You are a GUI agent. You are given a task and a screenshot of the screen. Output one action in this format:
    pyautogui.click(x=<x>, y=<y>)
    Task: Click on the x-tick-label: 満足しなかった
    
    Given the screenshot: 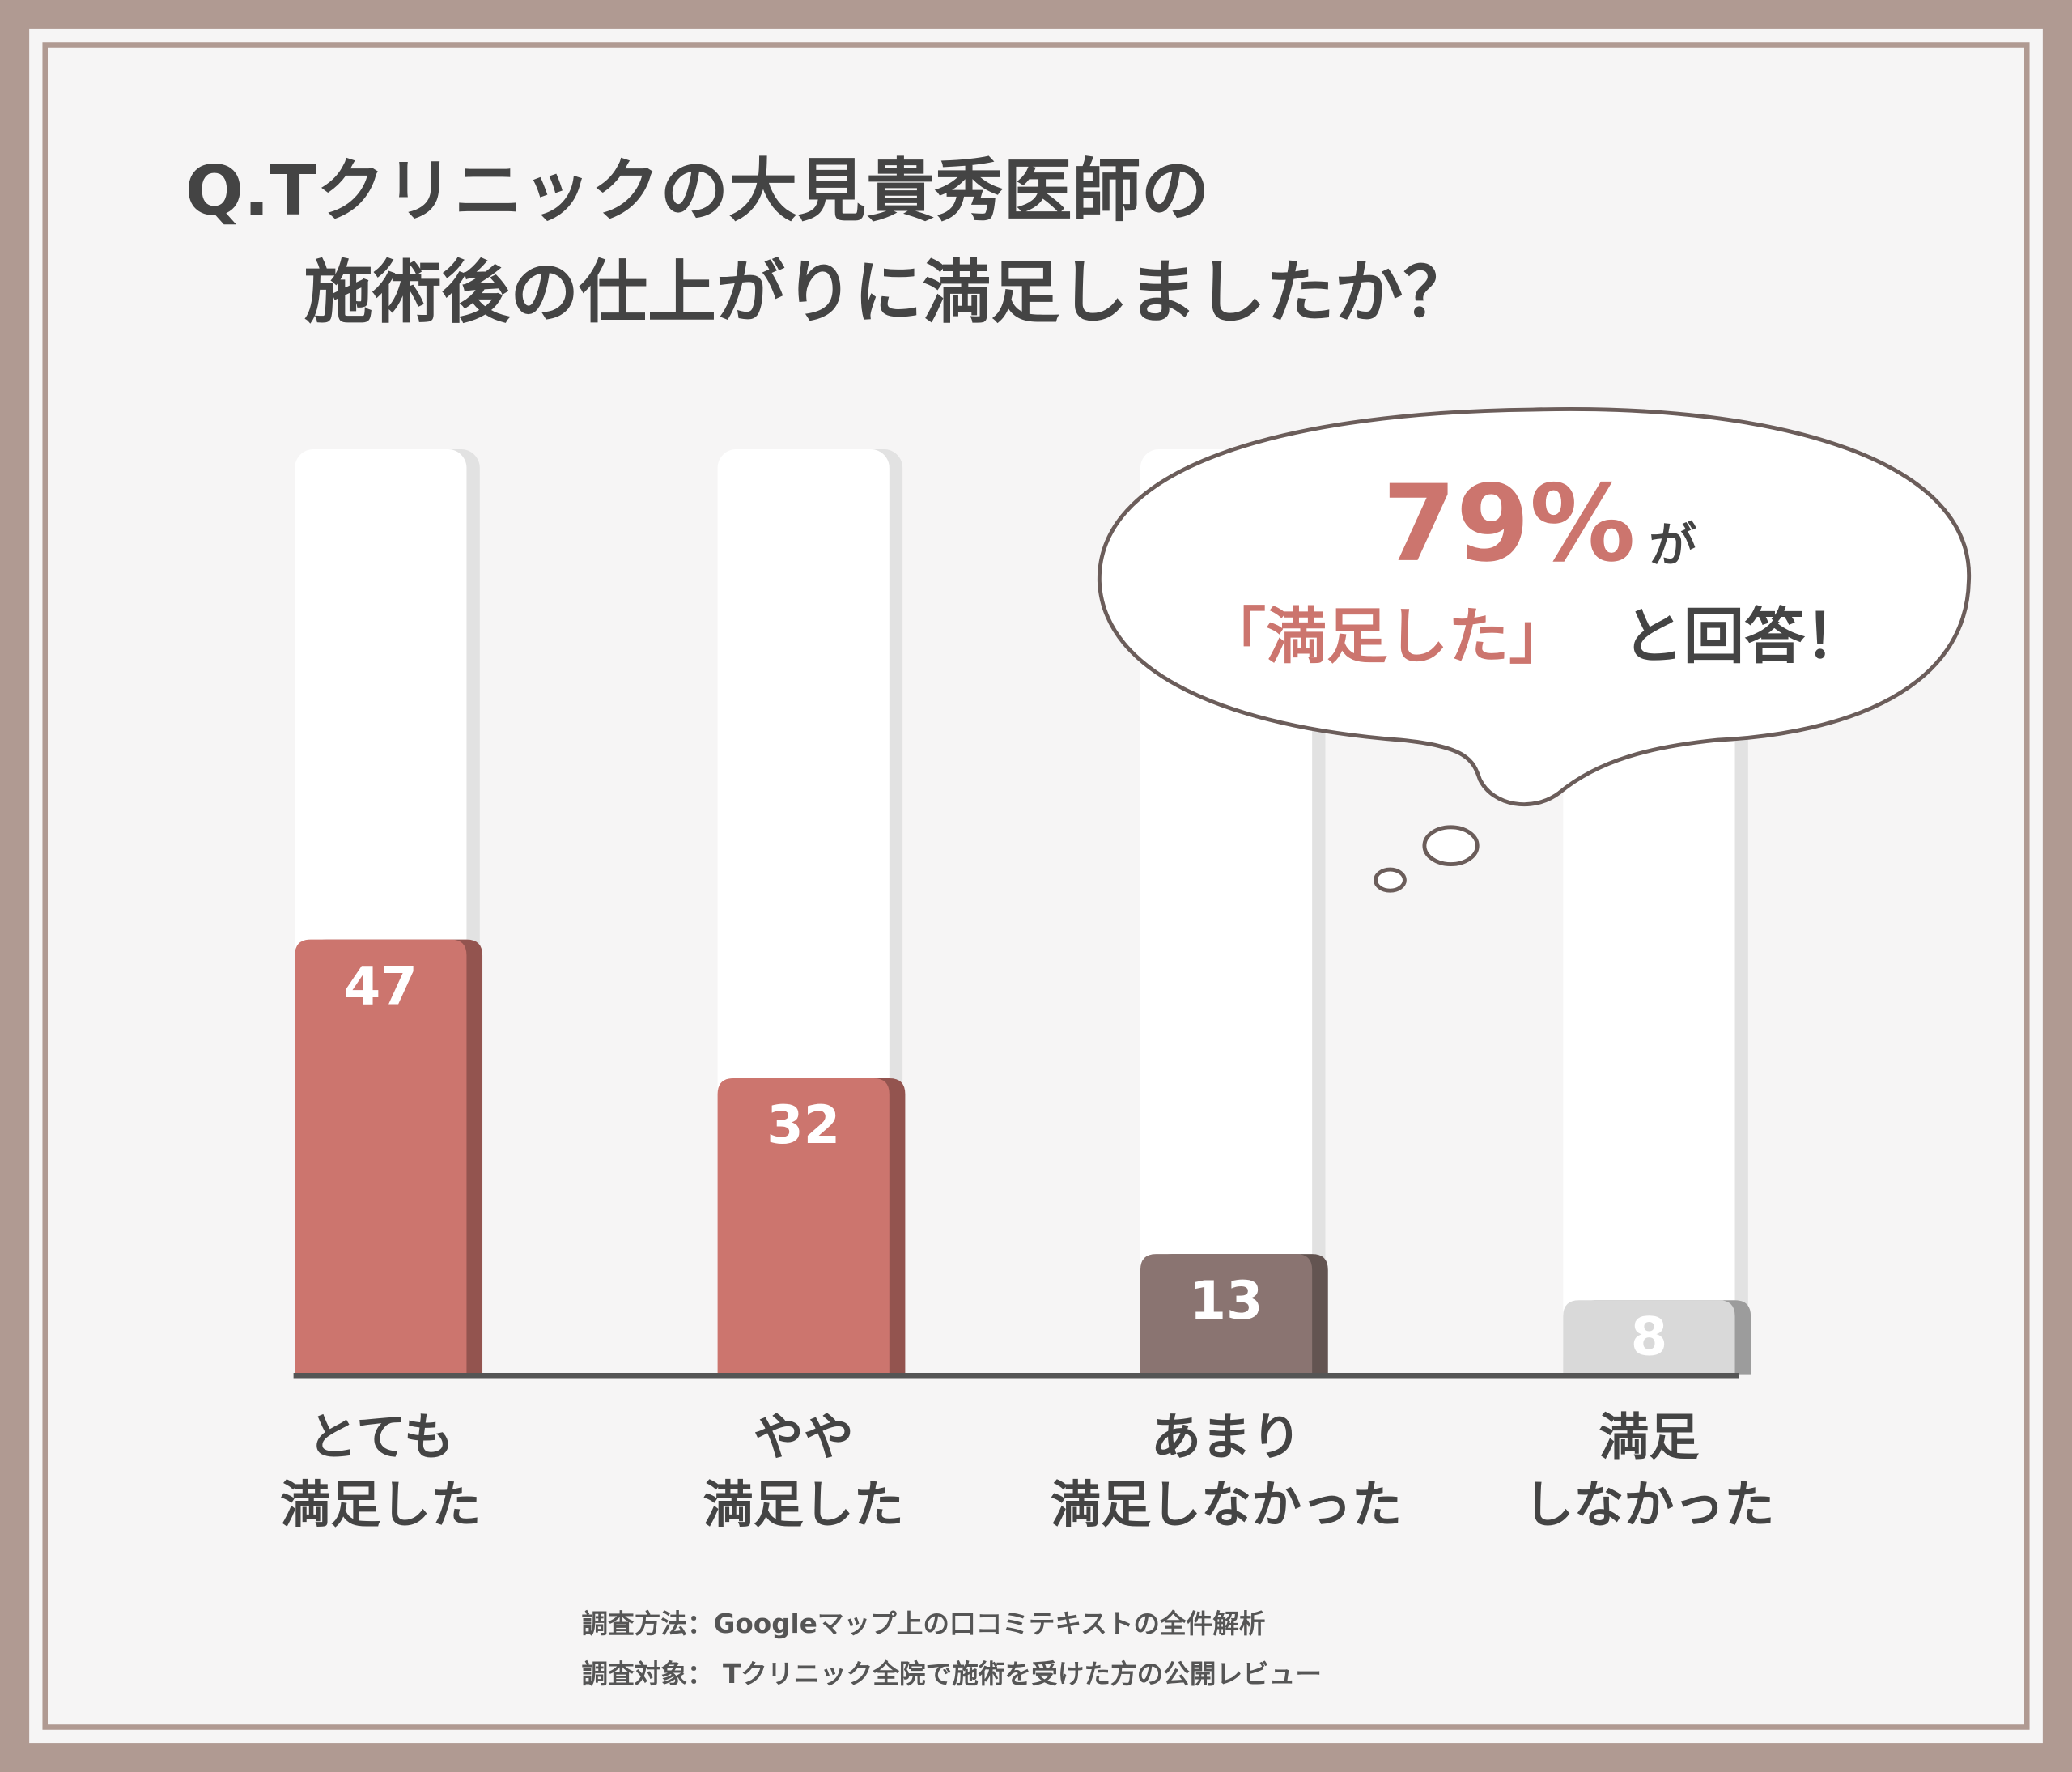 What is the action you would take?
    pyautogui.click(x=1648, y=1471)
    